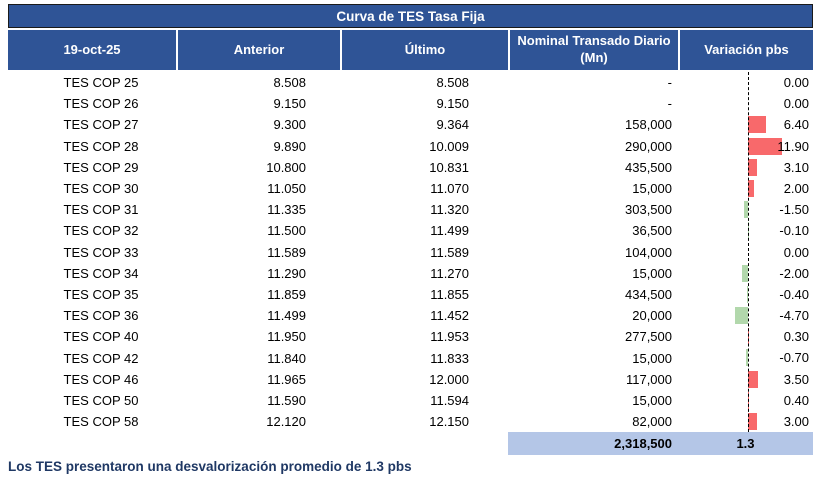  I want to click on variacion-cell: 3.00, so click(745, 421).